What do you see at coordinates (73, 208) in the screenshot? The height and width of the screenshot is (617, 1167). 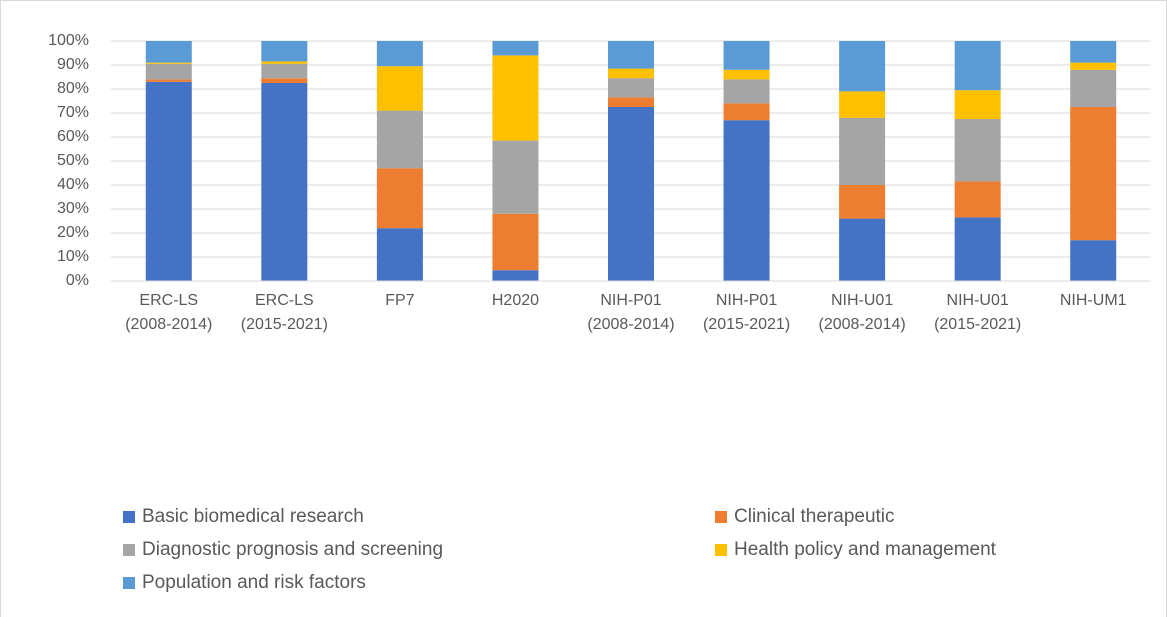 I see `y-tick-label: 30%` at bounding box center [73, 208].